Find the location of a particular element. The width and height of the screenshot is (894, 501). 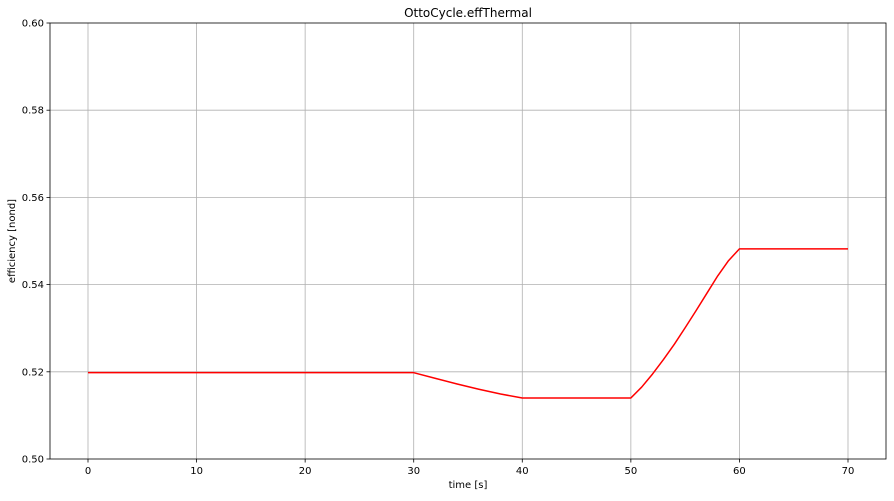

chart-title: OttoCycle.effThermal is located at coordinates (468, 13).